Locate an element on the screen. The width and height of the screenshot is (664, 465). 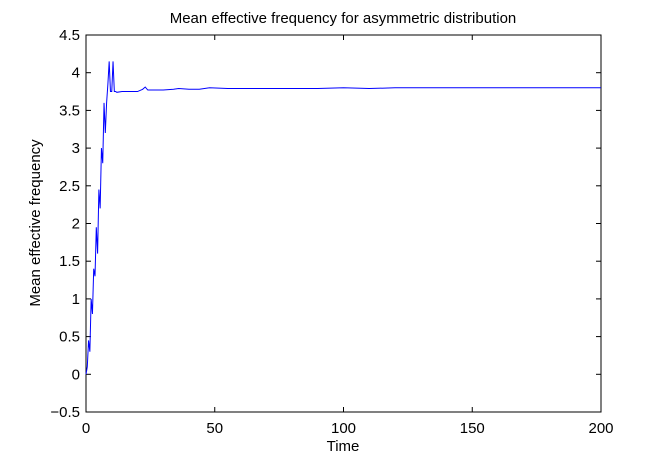
x-tick-label: 100 is located at coordinates (343, 428).